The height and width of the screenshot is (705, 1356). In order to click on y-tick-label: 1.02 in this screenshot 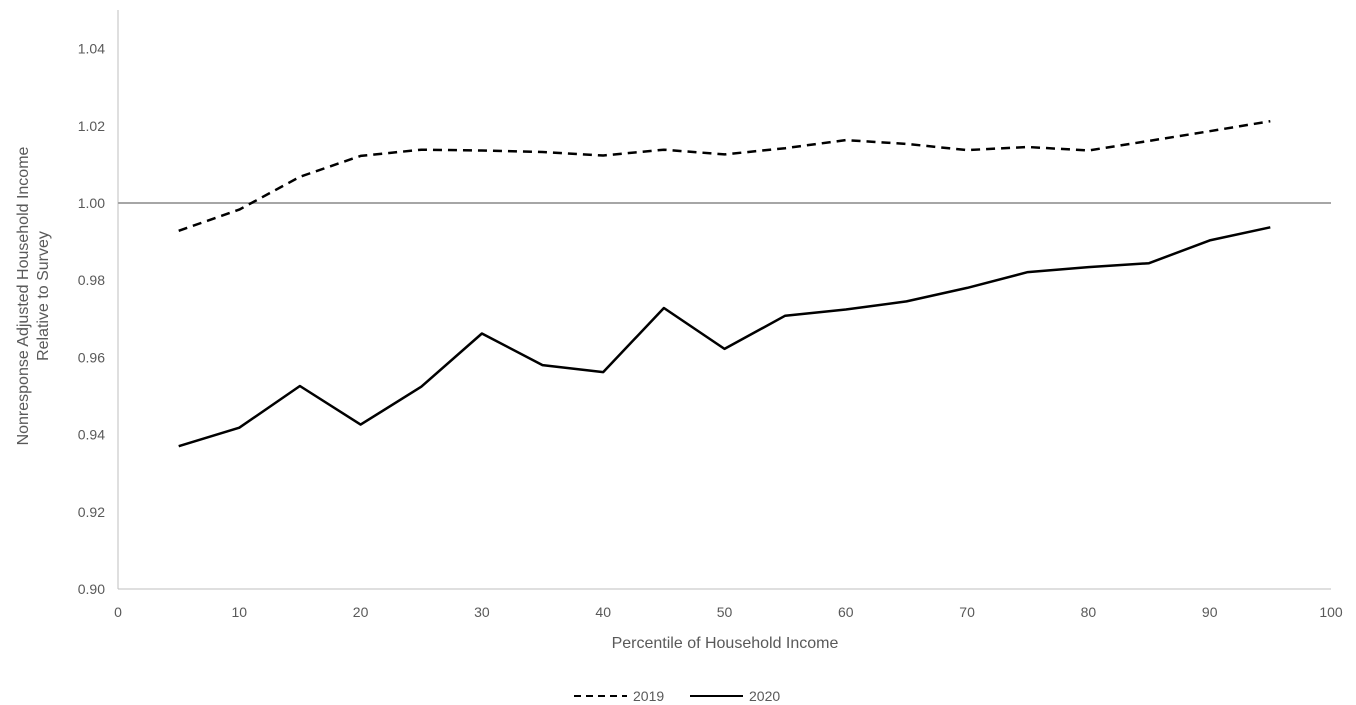, I will do `click(91, 126)`.